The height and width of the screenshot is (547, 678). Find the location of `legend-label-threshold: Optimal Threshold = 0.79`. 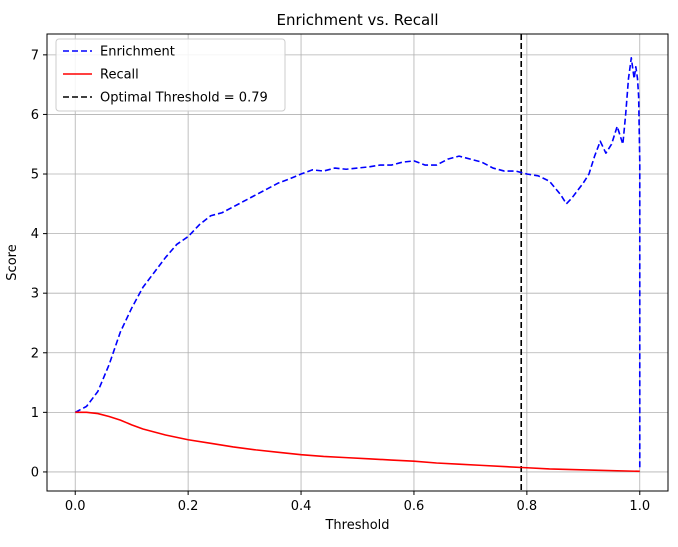

legend-label-threshold: Optimal Threshold = 0.79 is located at coordinates (184, 98).